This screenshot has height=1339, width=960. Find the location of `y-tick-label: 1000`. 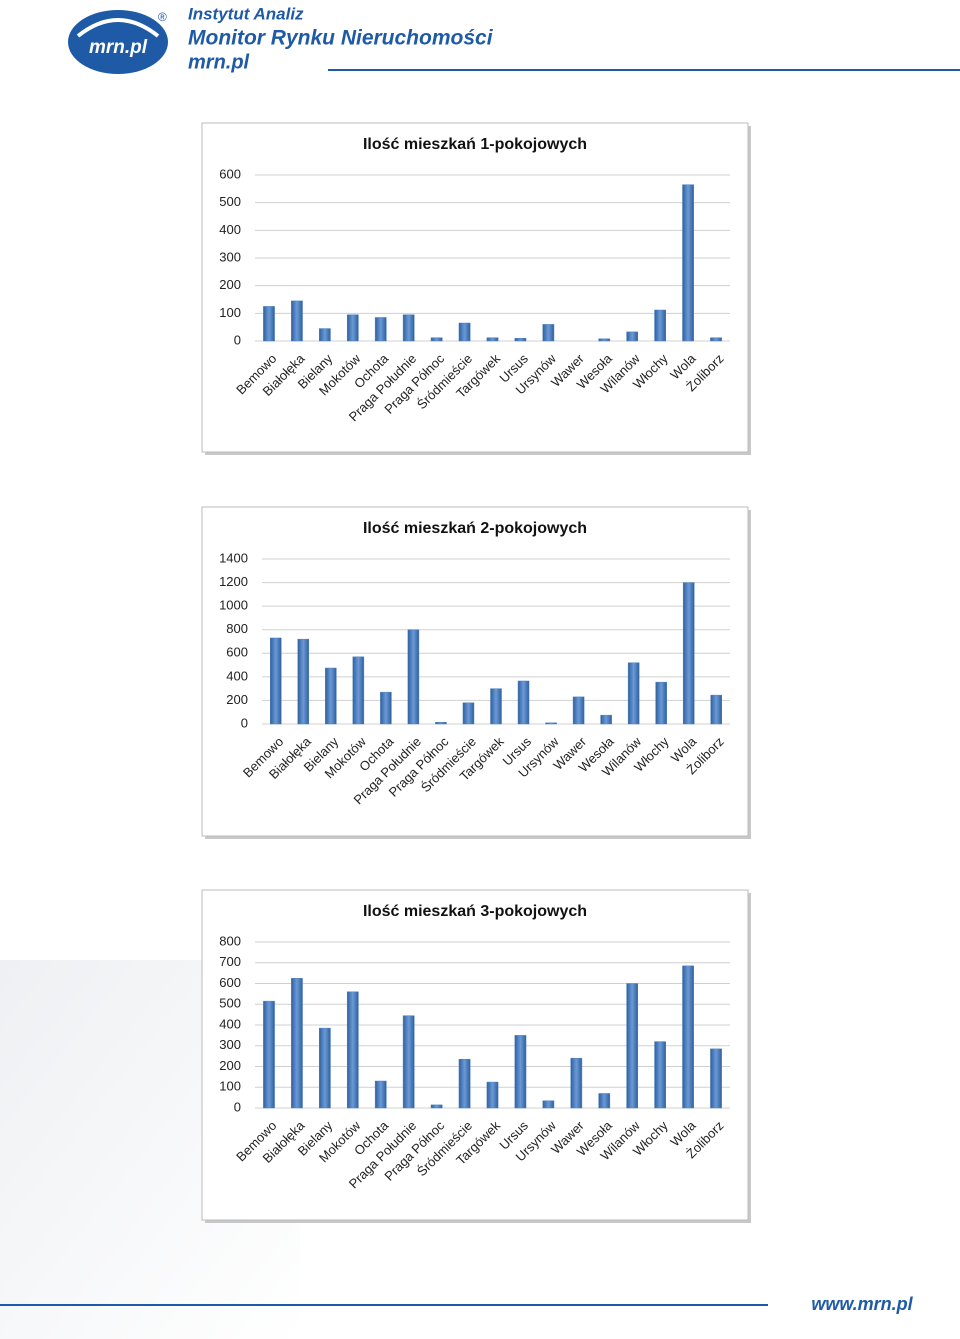

y-tick-label: 1000 is located at coordinates (233, 605).